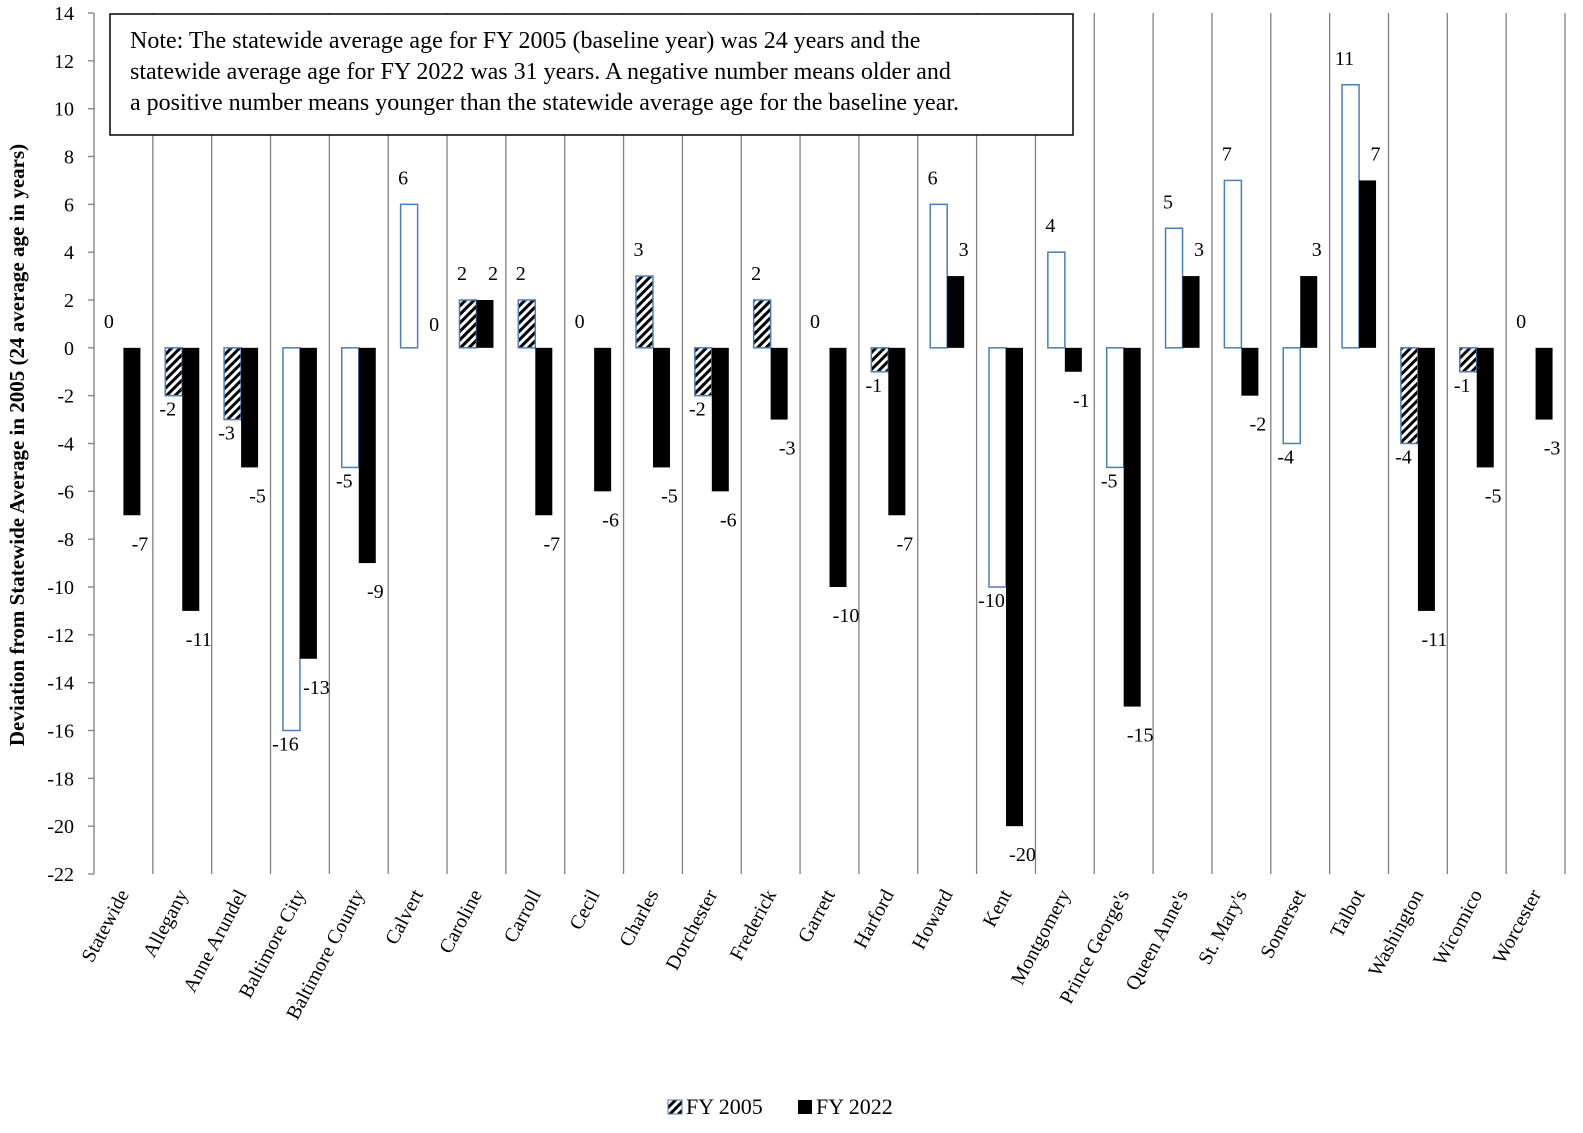  Describe the element at coordinates (65, 492) in the screenshot. I see `y-tick-label: -6` at that location.